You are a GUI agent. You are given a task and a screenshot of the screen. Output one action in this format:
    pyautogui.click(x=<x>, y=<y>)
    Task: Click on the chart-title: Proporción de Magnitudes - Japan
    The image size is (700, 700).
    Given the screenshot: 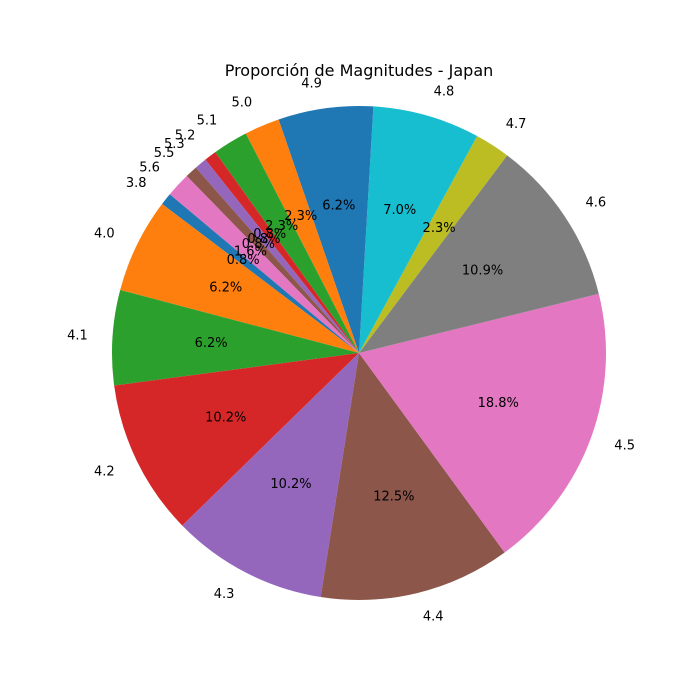 What is the action you would take?
    pyautogui.click(x=359, y=70)
    